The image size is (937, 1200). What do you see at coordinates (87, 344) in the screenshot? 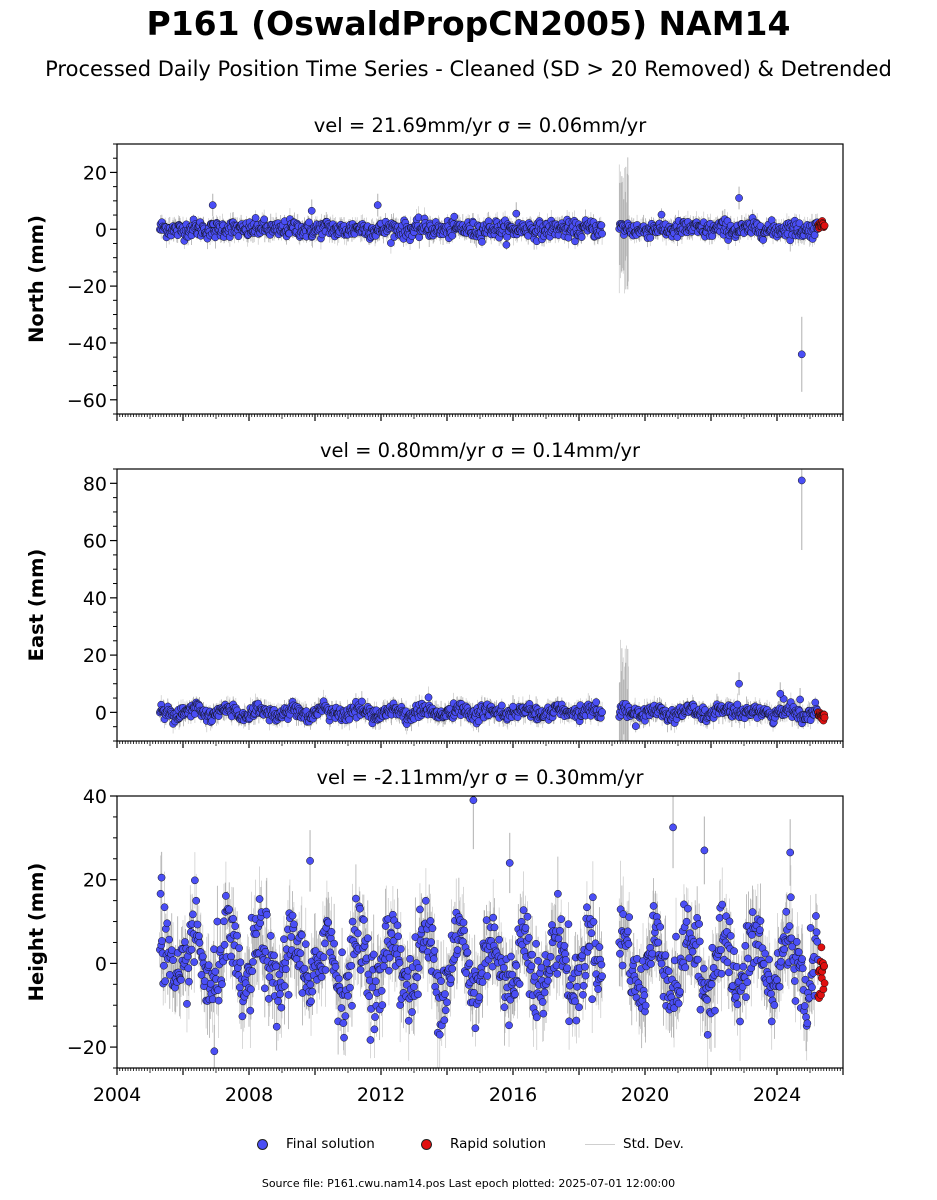
I see `y-tick-label: −40` at bounding box center [87, 344].